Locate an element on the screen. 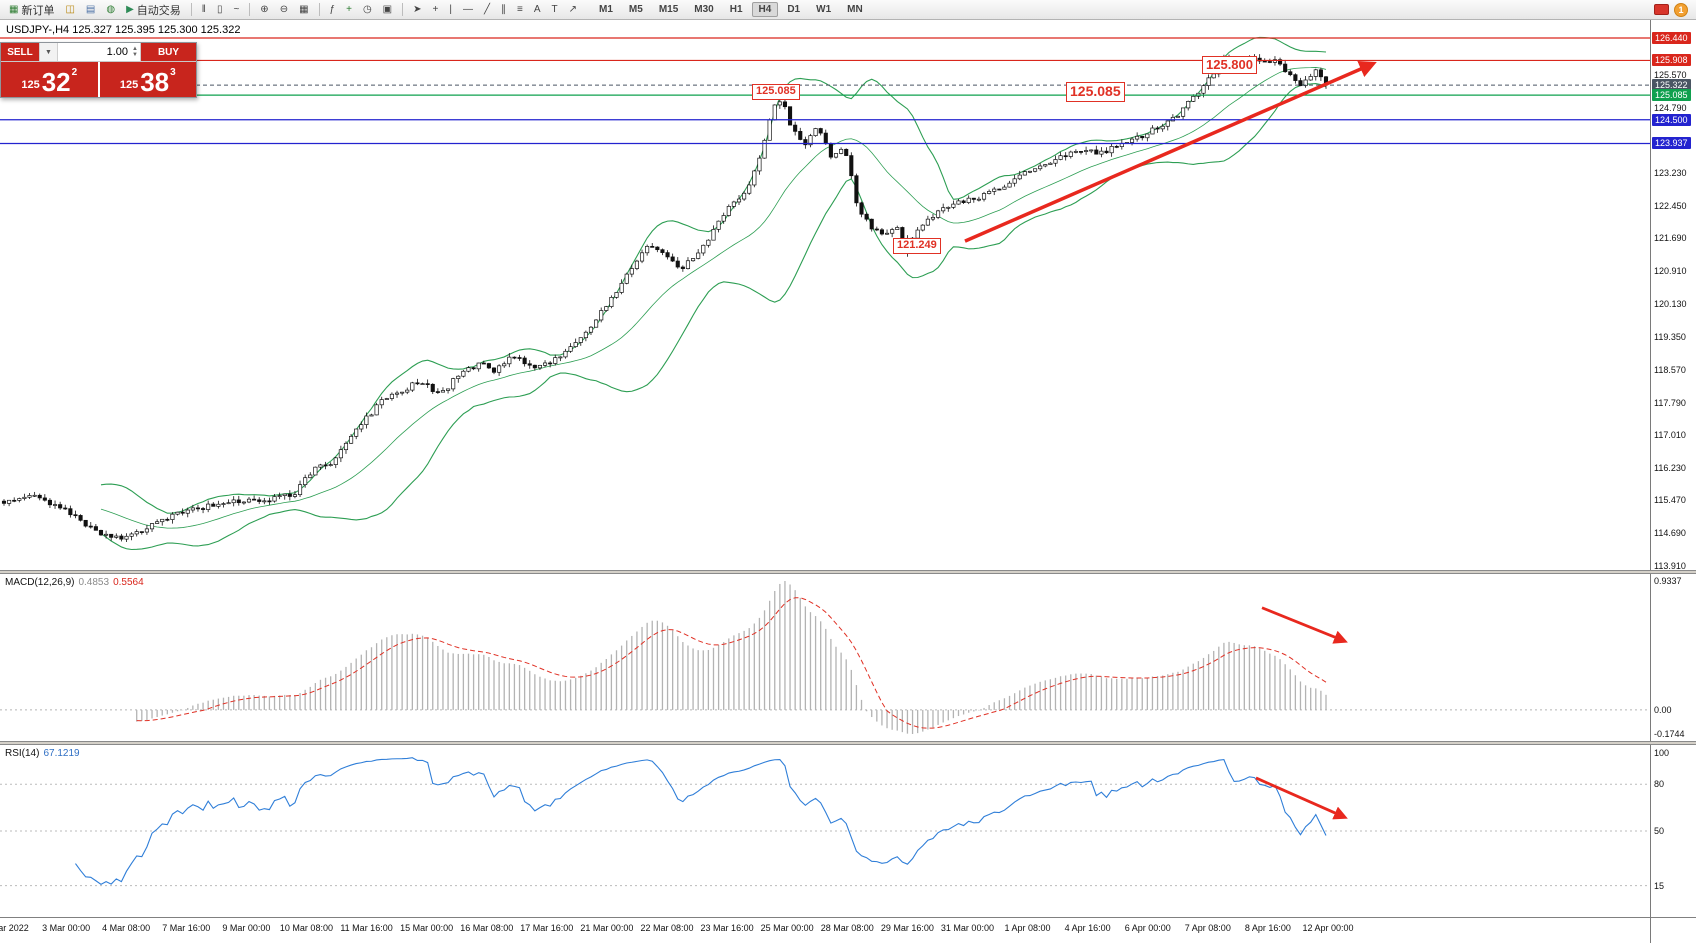 This screenshot has height=943, width=1696. spin-up-icon: ▲ is located at coordinates (135, 49).